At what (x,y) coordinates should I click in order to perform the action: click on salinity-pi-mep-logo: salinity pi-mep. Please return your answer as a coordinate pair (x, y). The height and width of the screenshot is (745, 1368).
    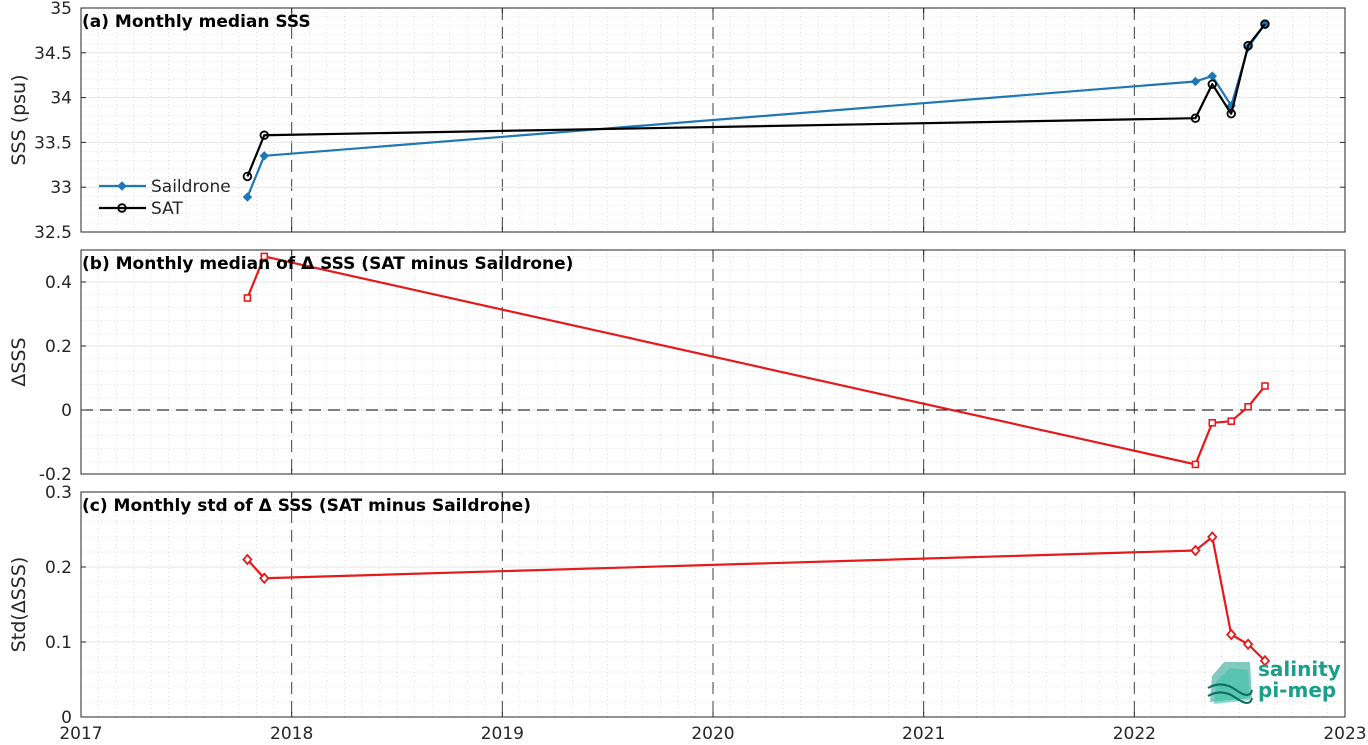
    Looking at the image, I should click on (1274, 680).